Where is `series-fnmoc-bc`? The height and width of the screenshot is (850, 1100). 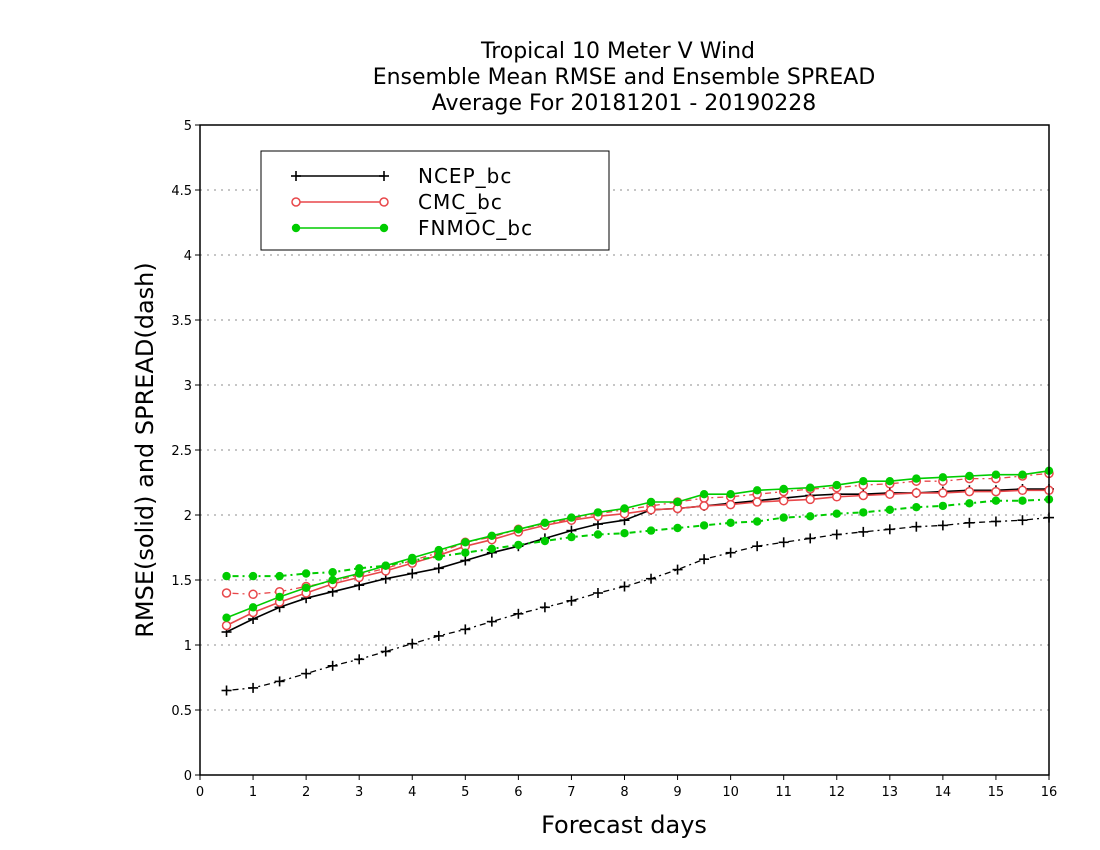 series-fnmoc-bc is located at coordinates (638, 544).